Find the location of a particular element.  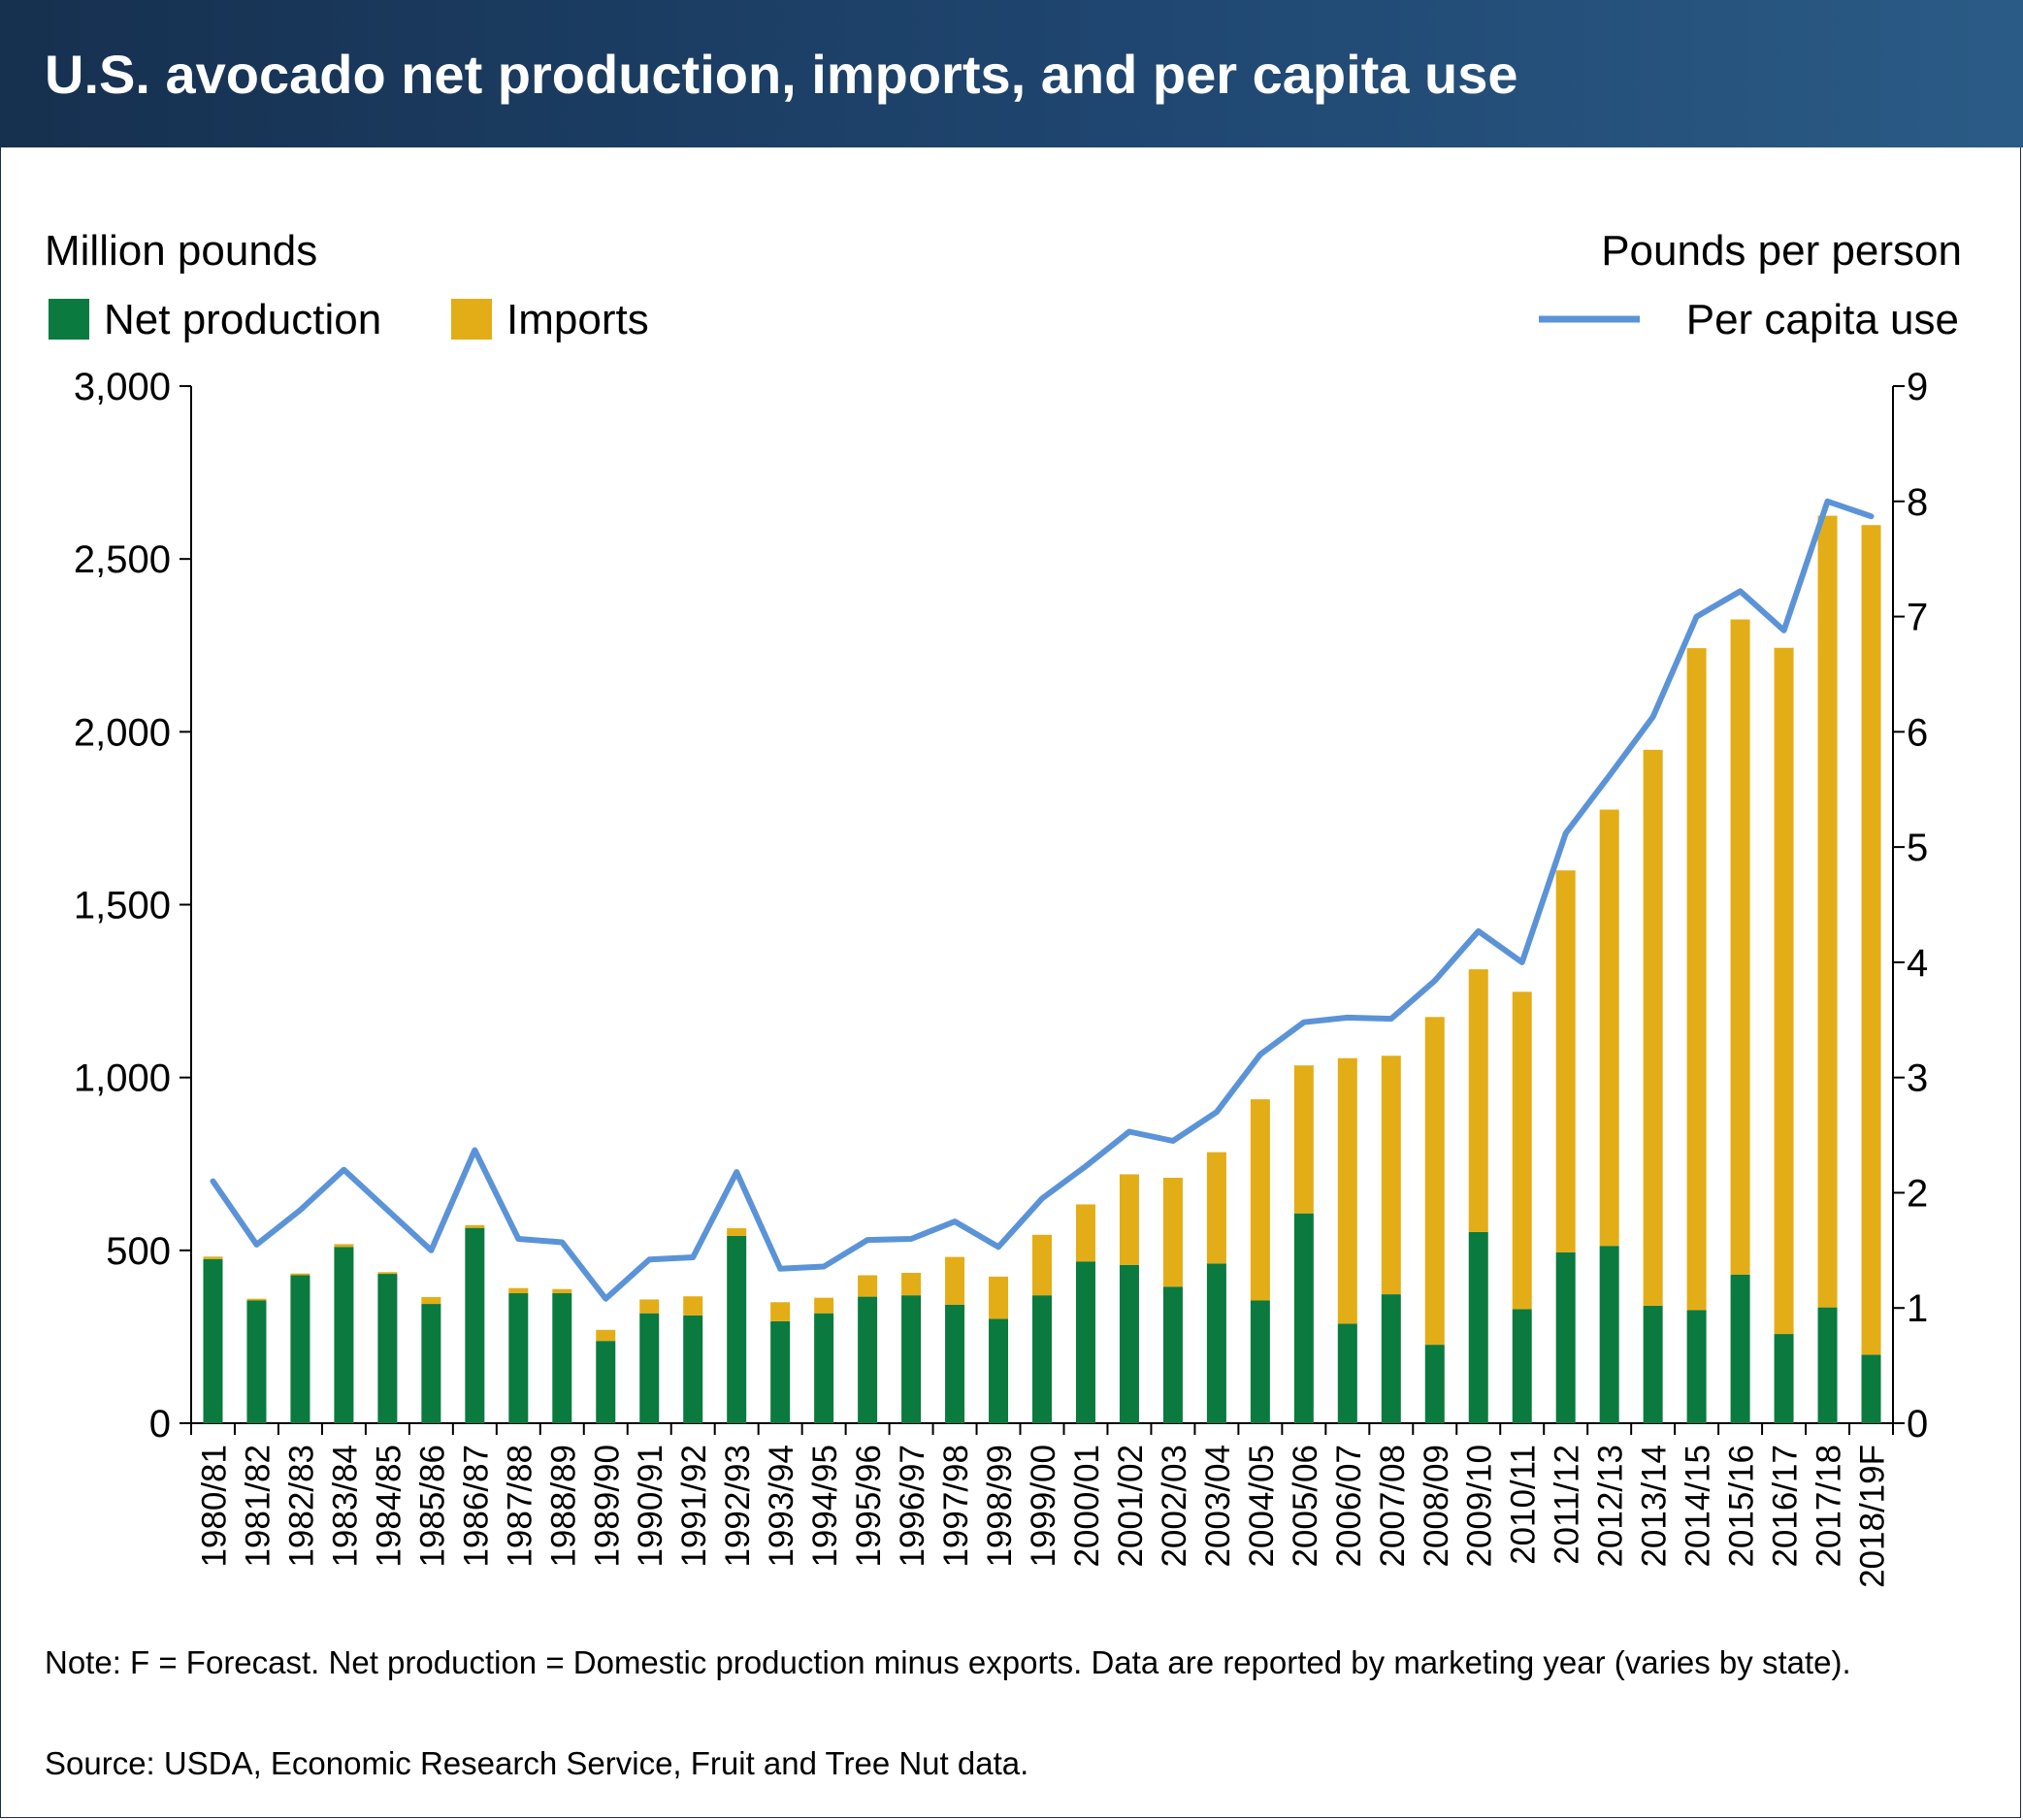

x-tick-label: 2006/07 is located at coordinates (1349, 1506).